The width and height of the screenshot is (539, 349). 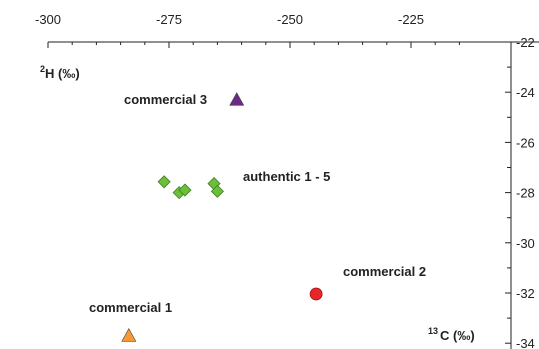 What do you see at coordinates (247, 30) in the screenshot?
I see `x-axis-ticks: -300 -275 -250 -225` at bounding box center [247, 30].